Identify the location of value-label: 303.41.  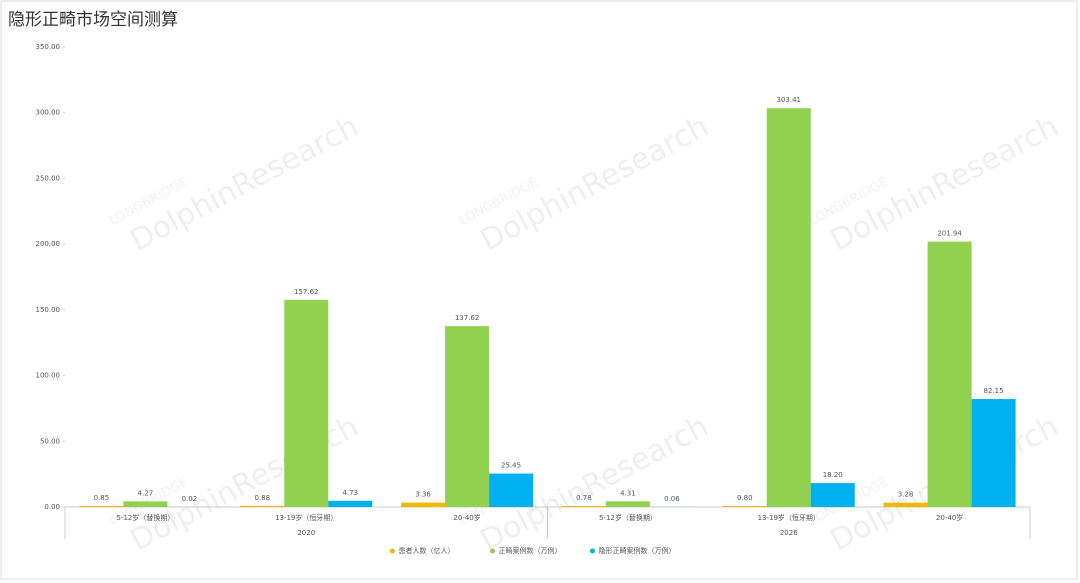
(789, 100).